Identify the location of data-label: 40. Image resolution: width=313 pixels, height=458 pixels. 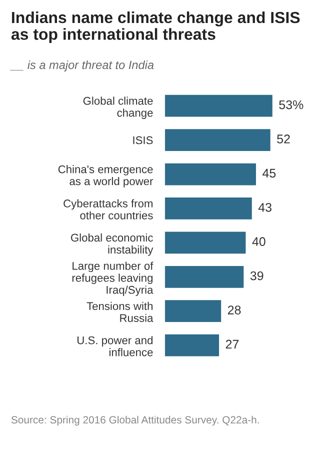
(259, 241).